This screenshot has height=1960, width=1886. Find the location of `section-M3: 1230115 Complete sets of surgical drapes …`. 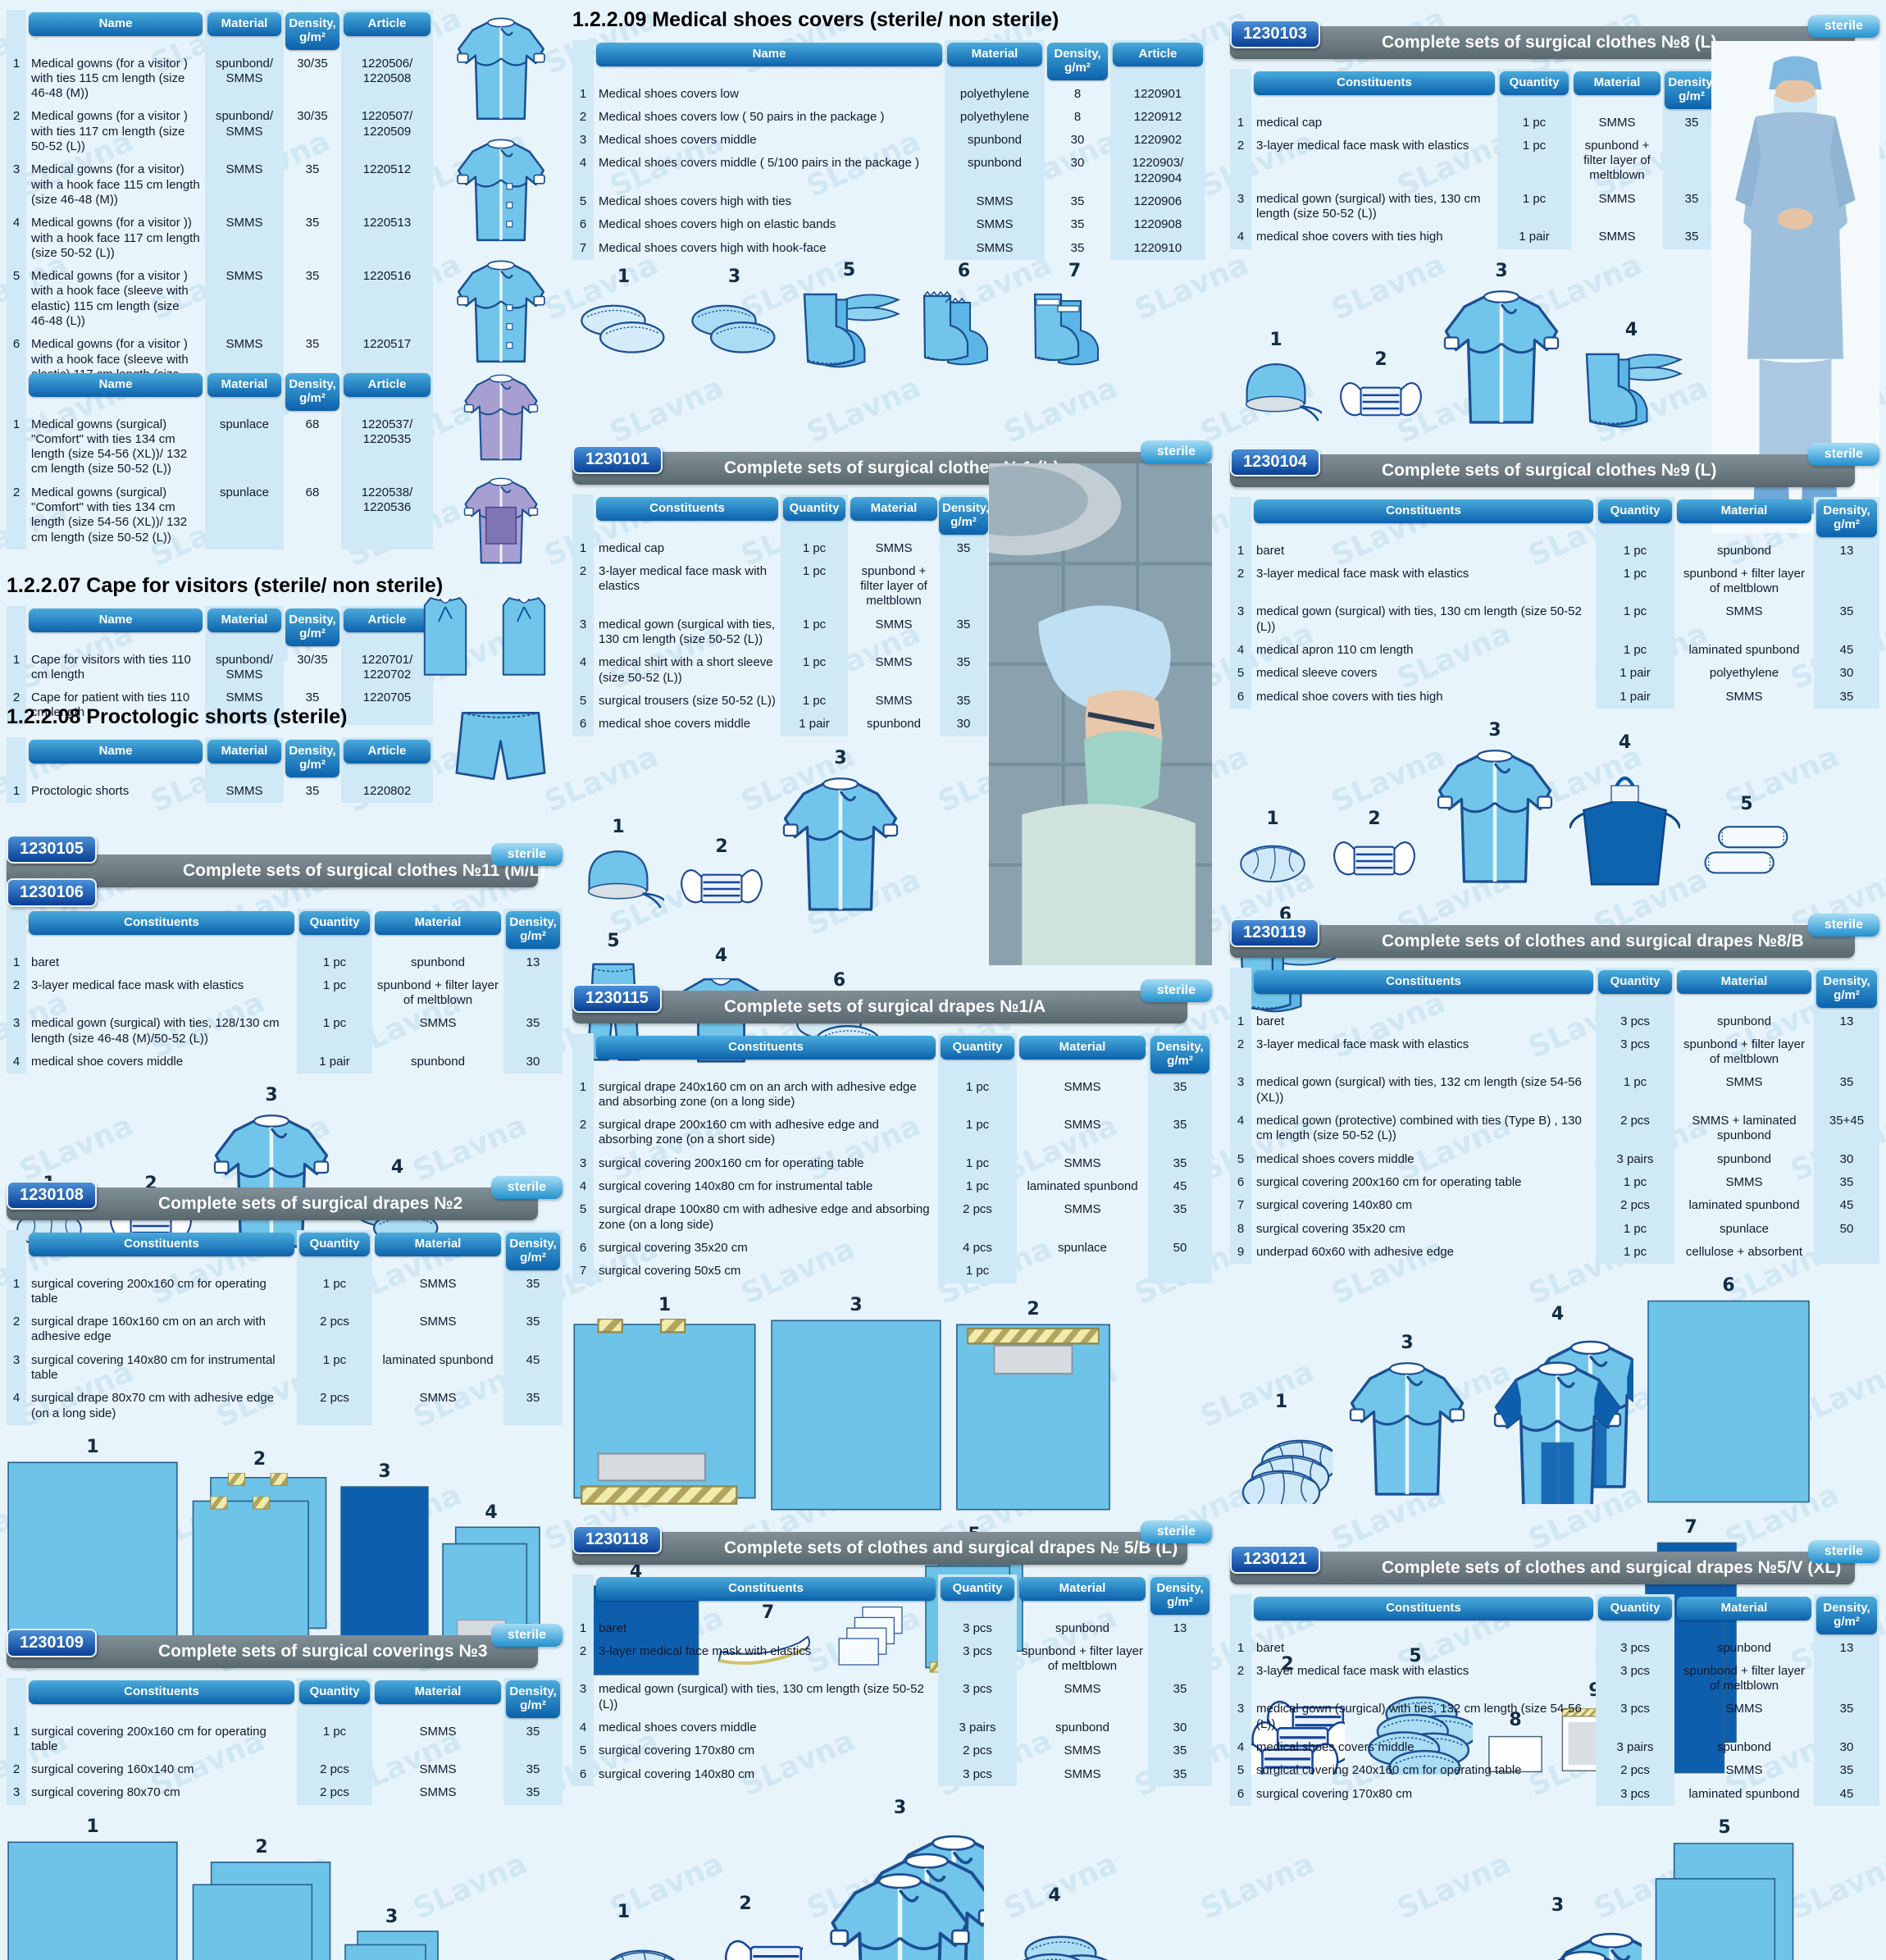

section-M3: 1230115 Complete sets of surgical drapes … is located at coordinates (892, 1327).